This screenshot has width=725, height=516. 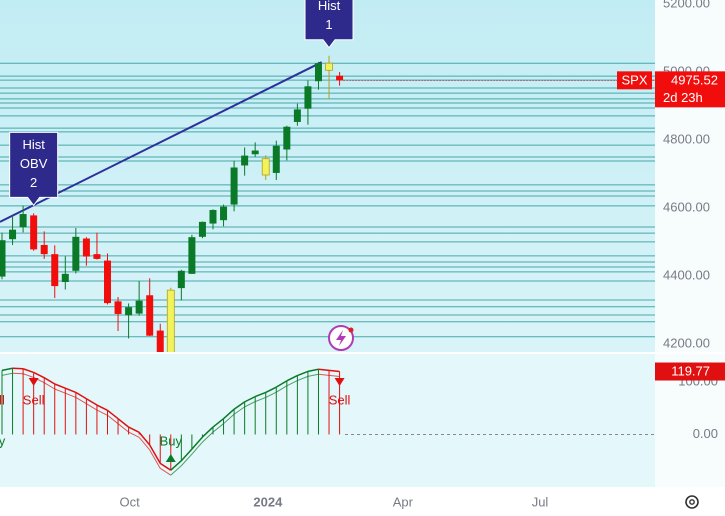 What do you see at coordinates (341, 338) in the screenshot?
I see `alert-icon` at bounding box center [341, 338].